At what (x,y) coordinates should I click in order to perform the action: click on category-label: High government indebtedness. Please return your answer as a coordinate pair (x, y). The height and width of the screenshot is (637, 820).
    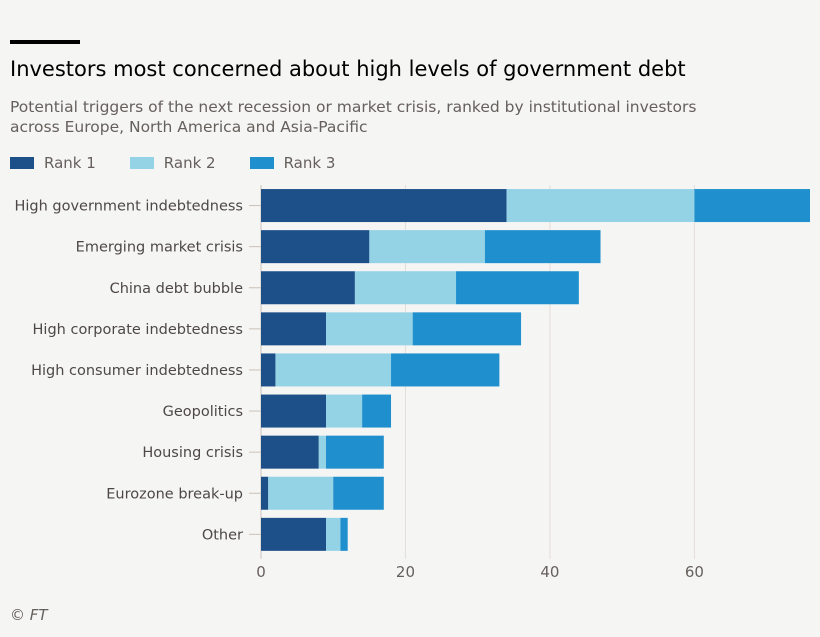
    Looking at the image, I should click on (128, 207).